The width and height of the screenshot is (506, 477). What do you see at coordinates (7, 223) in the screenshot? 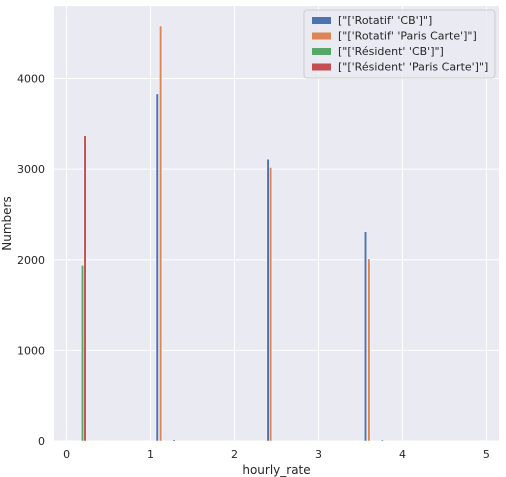
I see `y-axis-label: Numbers` at bounding box center [7, 223].